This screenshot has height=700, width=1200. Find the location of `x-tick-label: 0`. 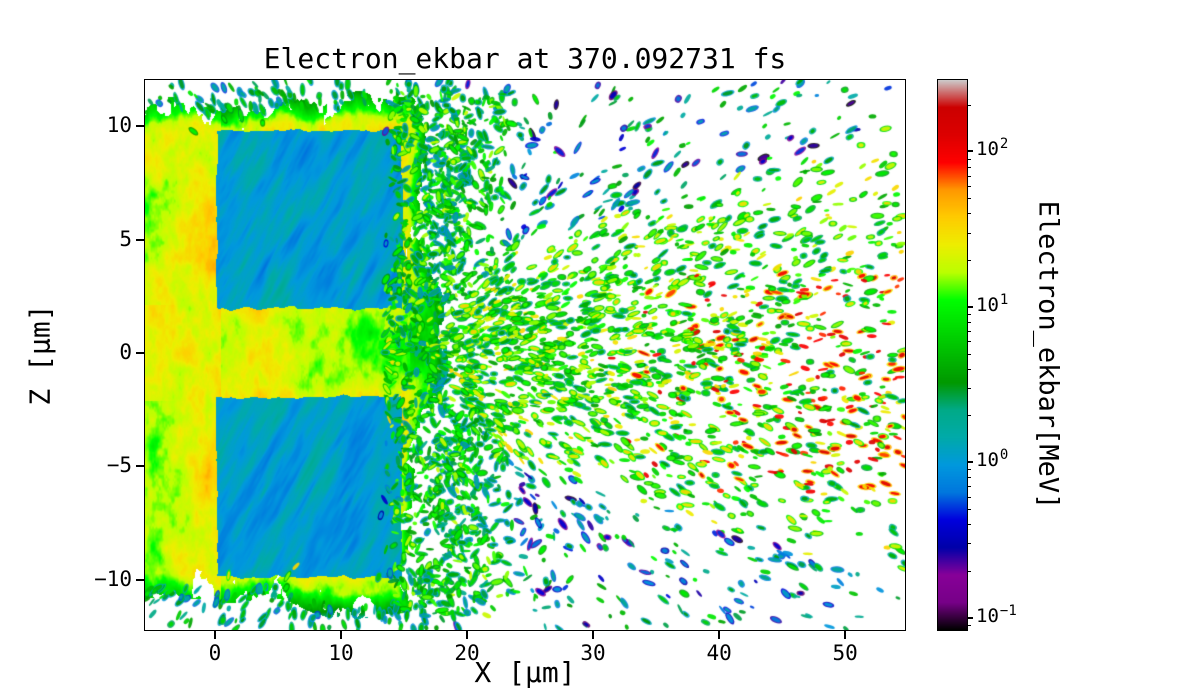

x-tick-label: 0 is located at coordinates (215, 653).